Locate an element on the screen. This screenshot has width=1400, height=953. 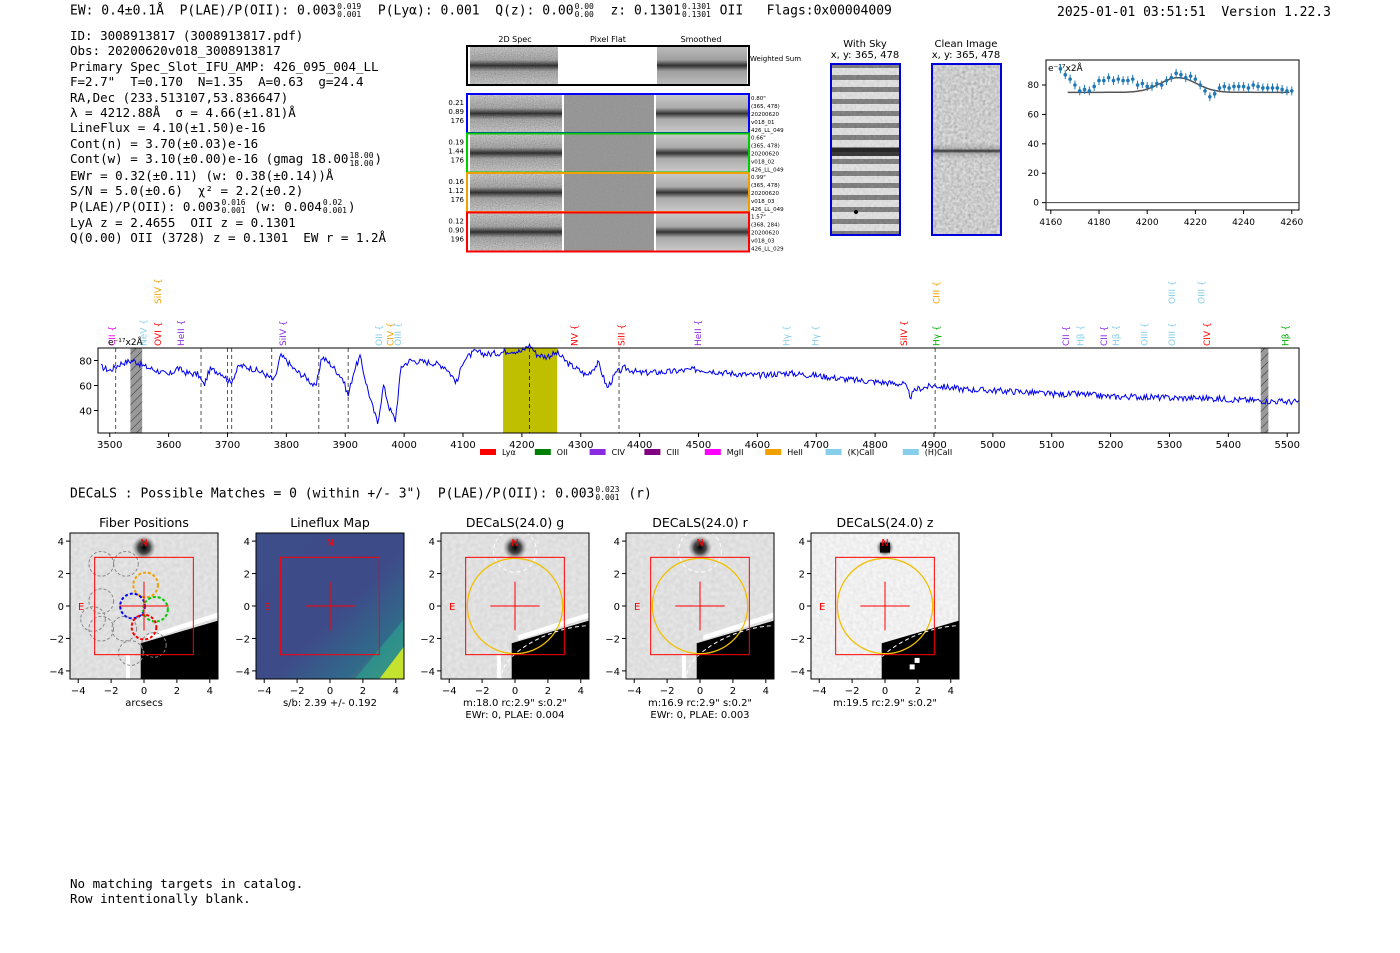
catalog-note-line1: No matching targets in catalog. is located at coordinates (187, 883).